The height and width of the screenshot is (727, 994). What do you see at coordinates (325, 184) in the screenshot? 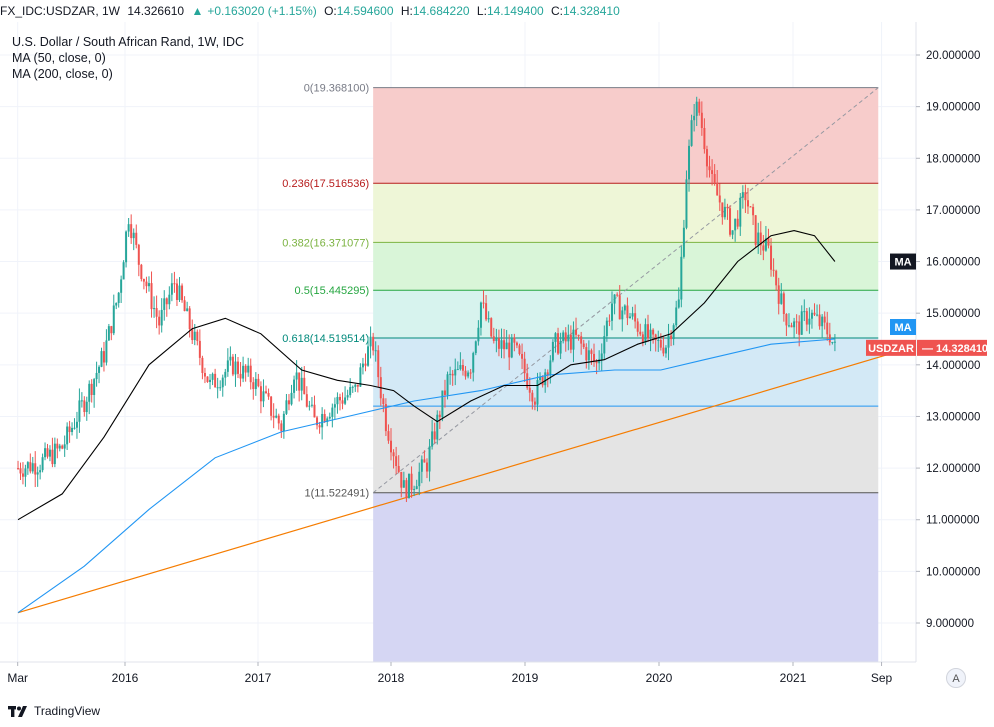
I see `fib-level-label: 0.236(17.516536)` at bounding box center [325, 184].